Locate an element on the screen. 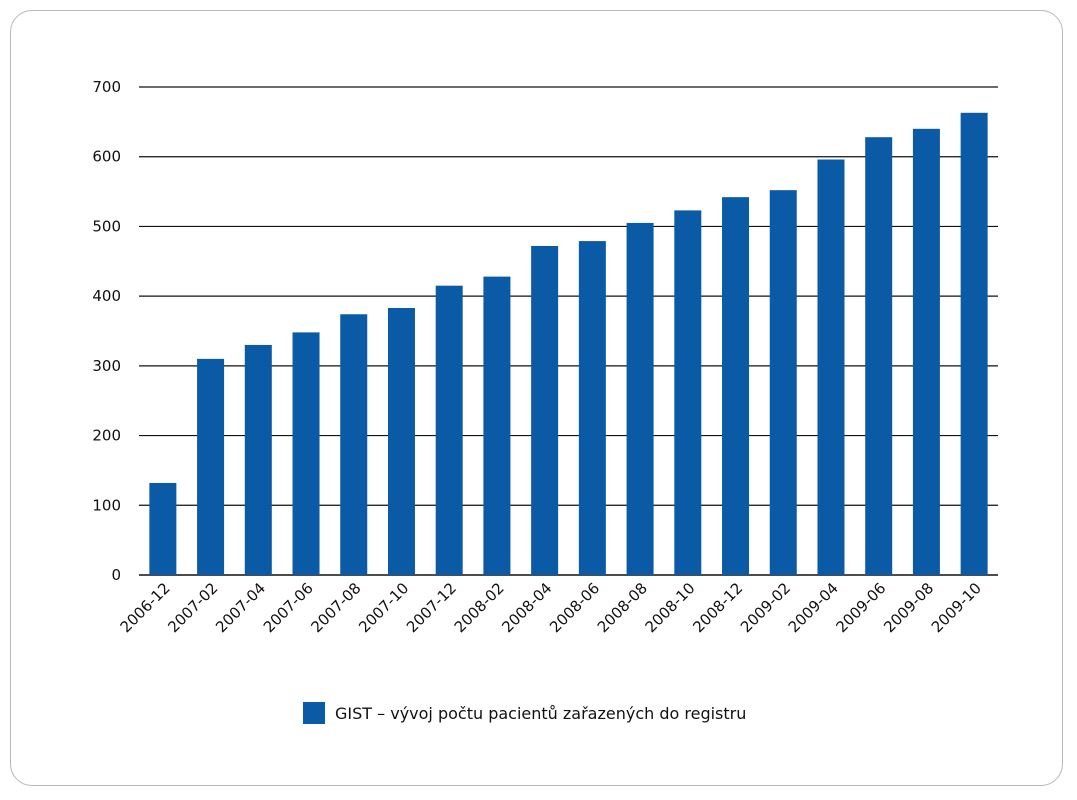  x-tick-label: 2009-08 is located at coordinates (908, 607).